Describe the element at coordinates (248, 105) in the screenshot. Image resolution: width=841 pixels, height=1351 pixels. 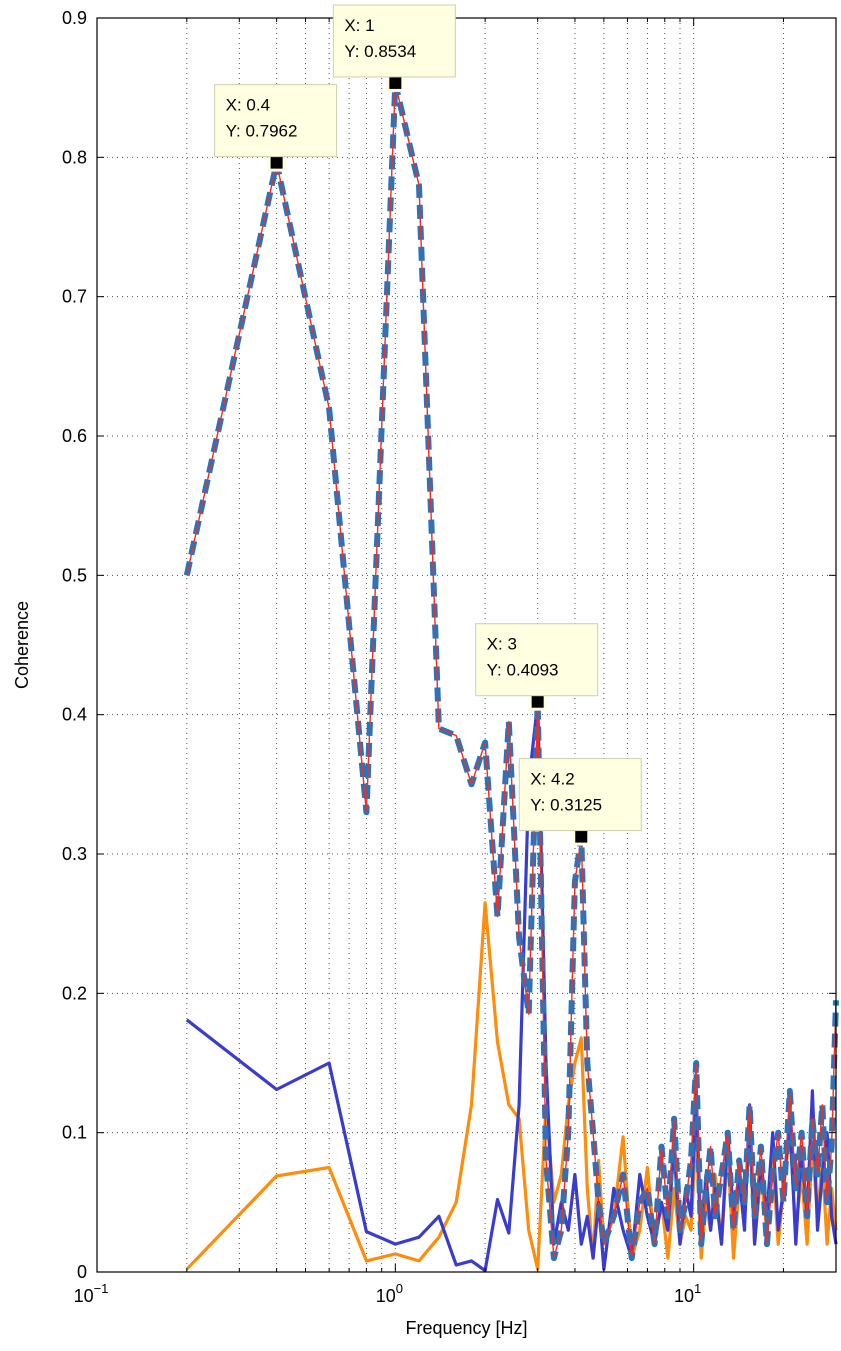
I see `datatip-x-text: X: 0.4` at that location.